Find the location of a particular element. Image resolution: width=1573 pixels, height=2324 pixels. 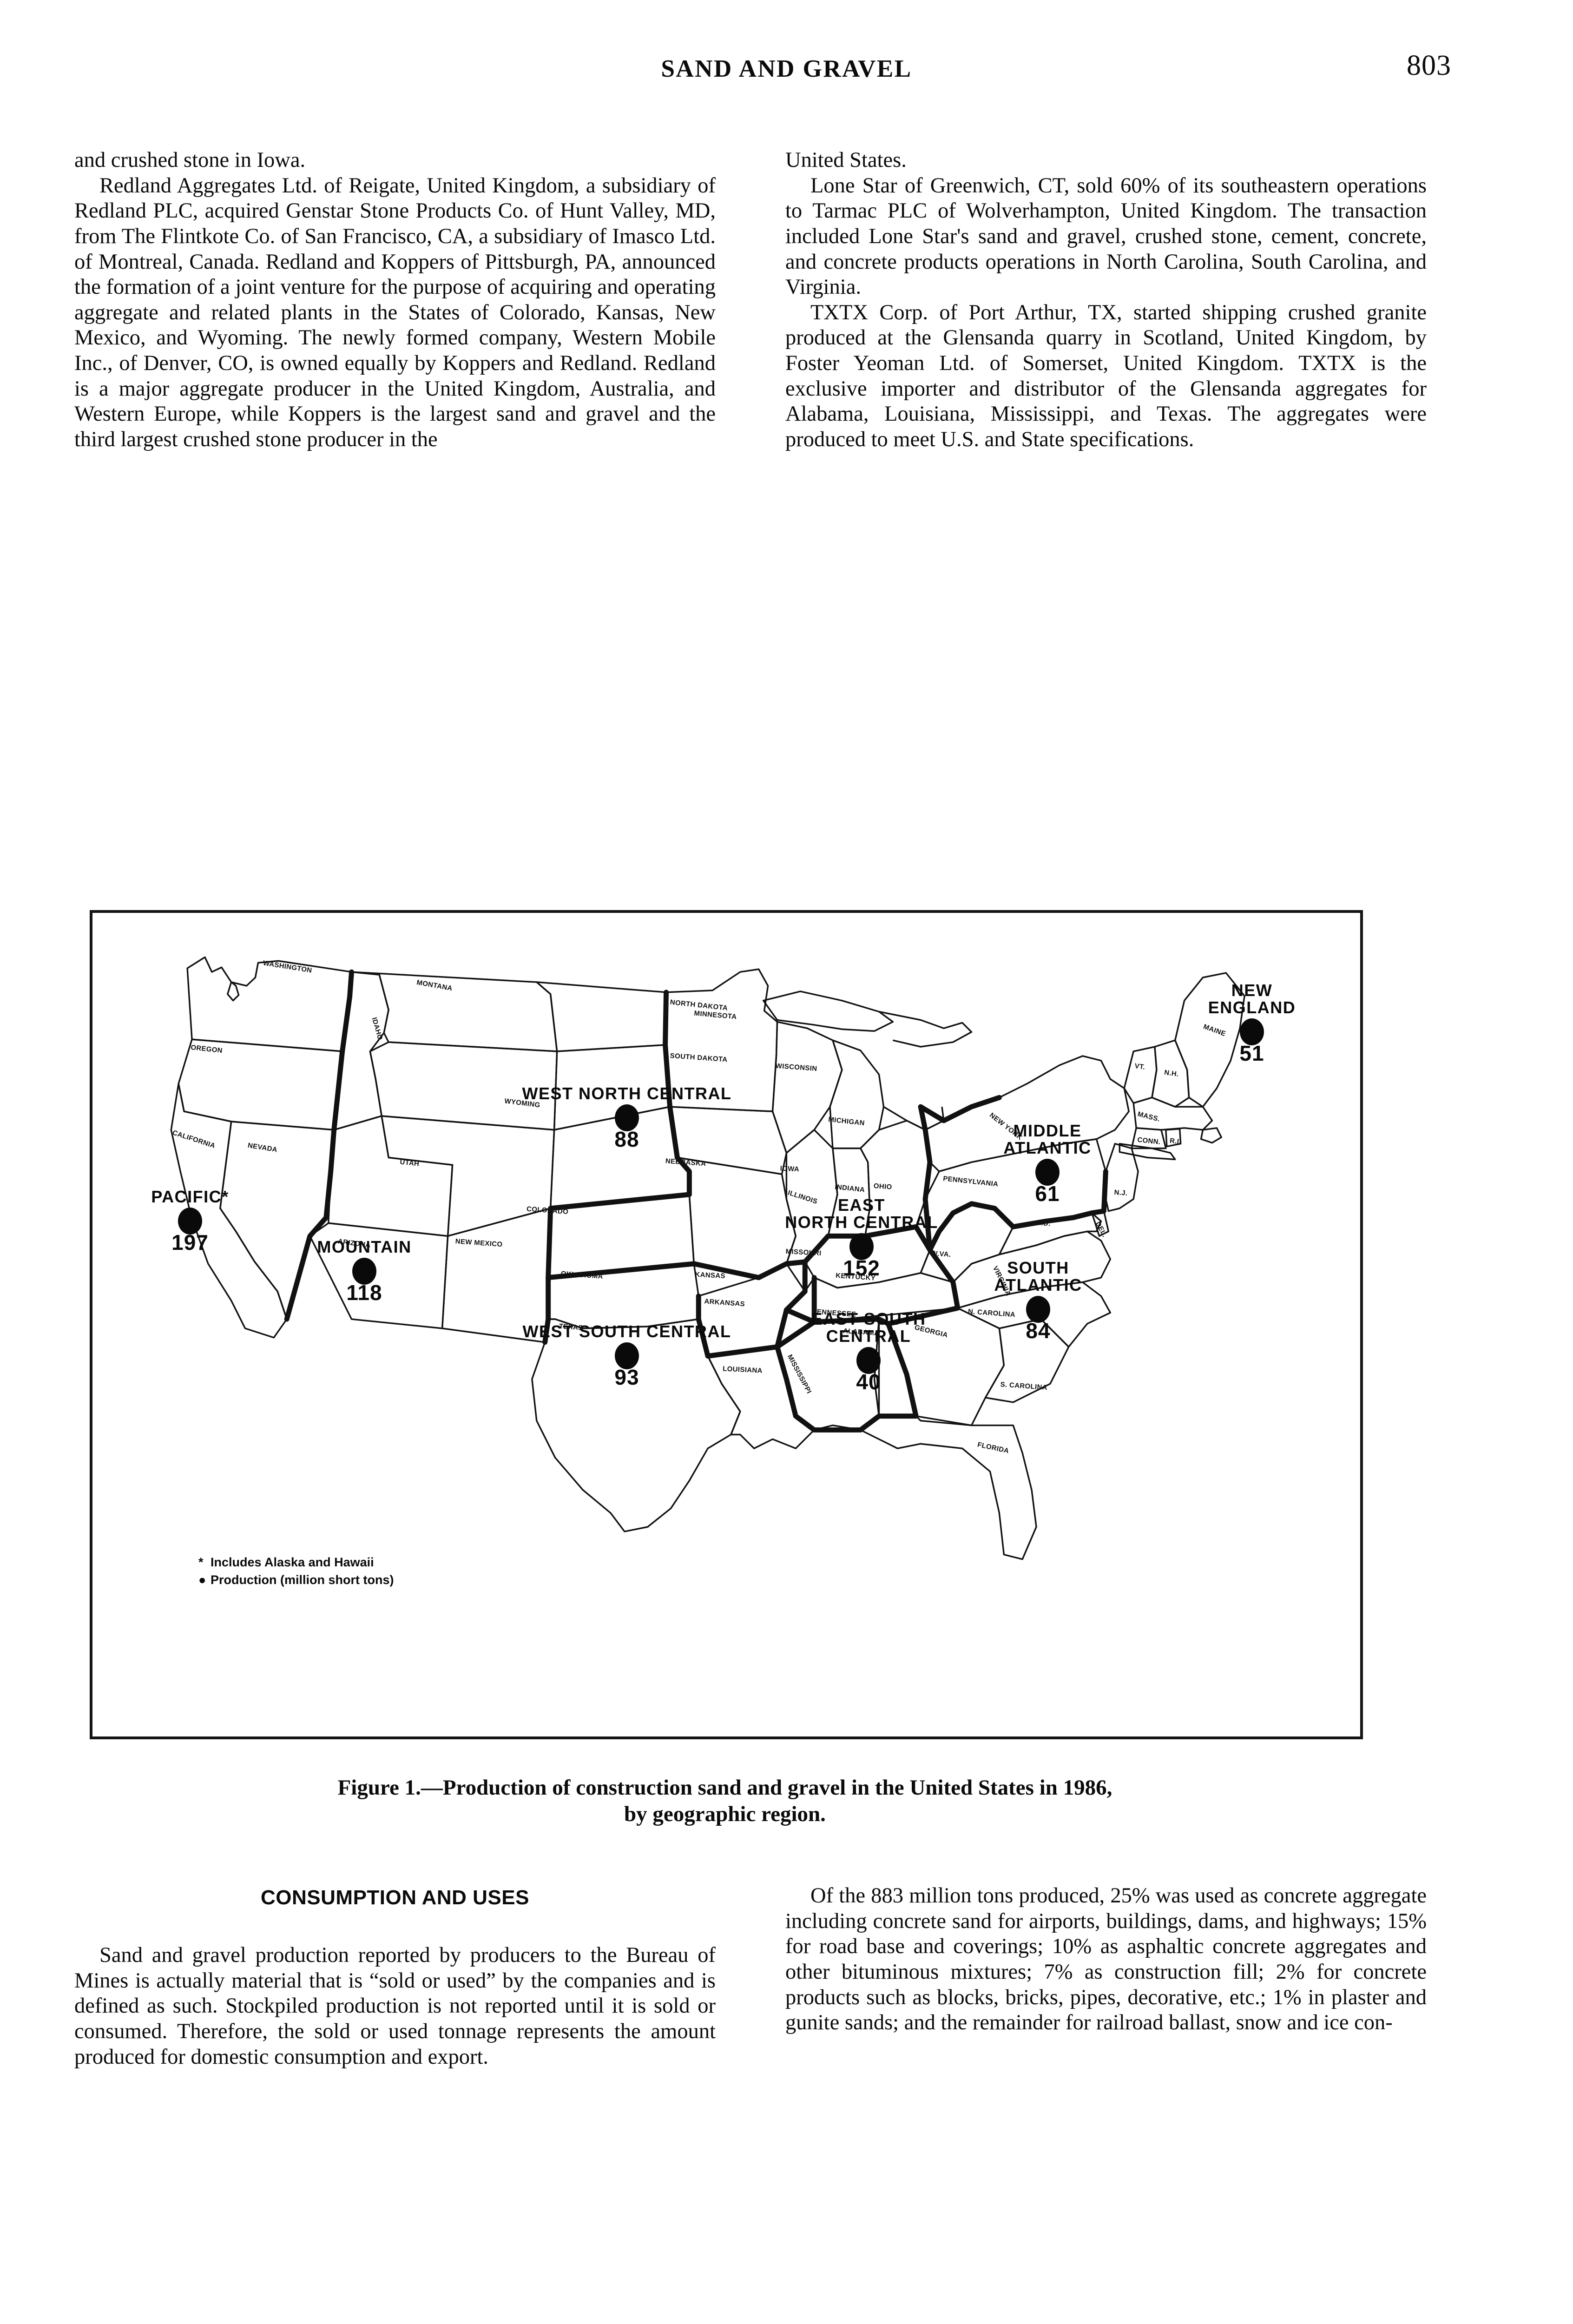

svg-text: ARKANSAS is located at coordinates (725, 1303).